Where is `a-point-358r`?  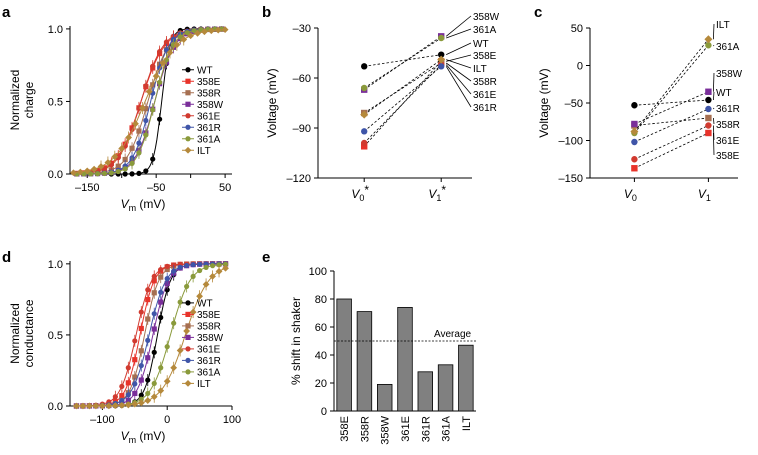 a-point-358r is located at coordinates (153, 85).